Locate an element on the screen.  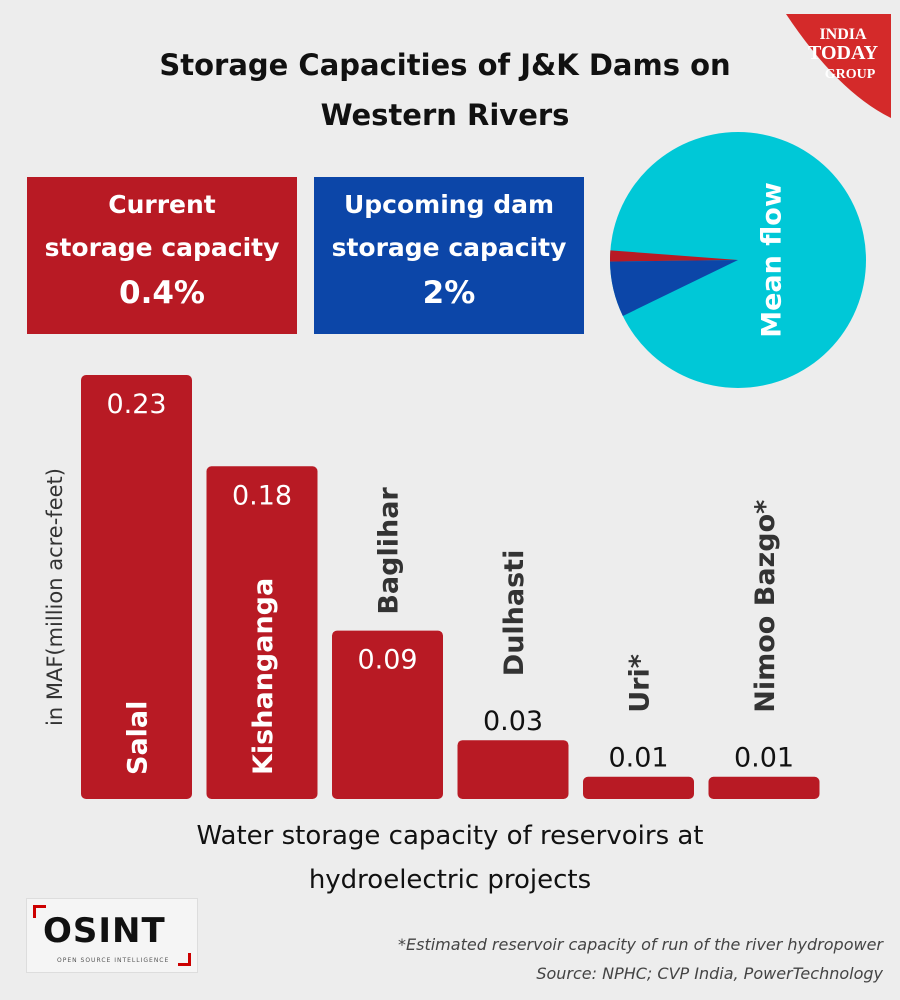
caption-line-1: Water storage capacity of reservoirs at is located at coordinates (450, 836).